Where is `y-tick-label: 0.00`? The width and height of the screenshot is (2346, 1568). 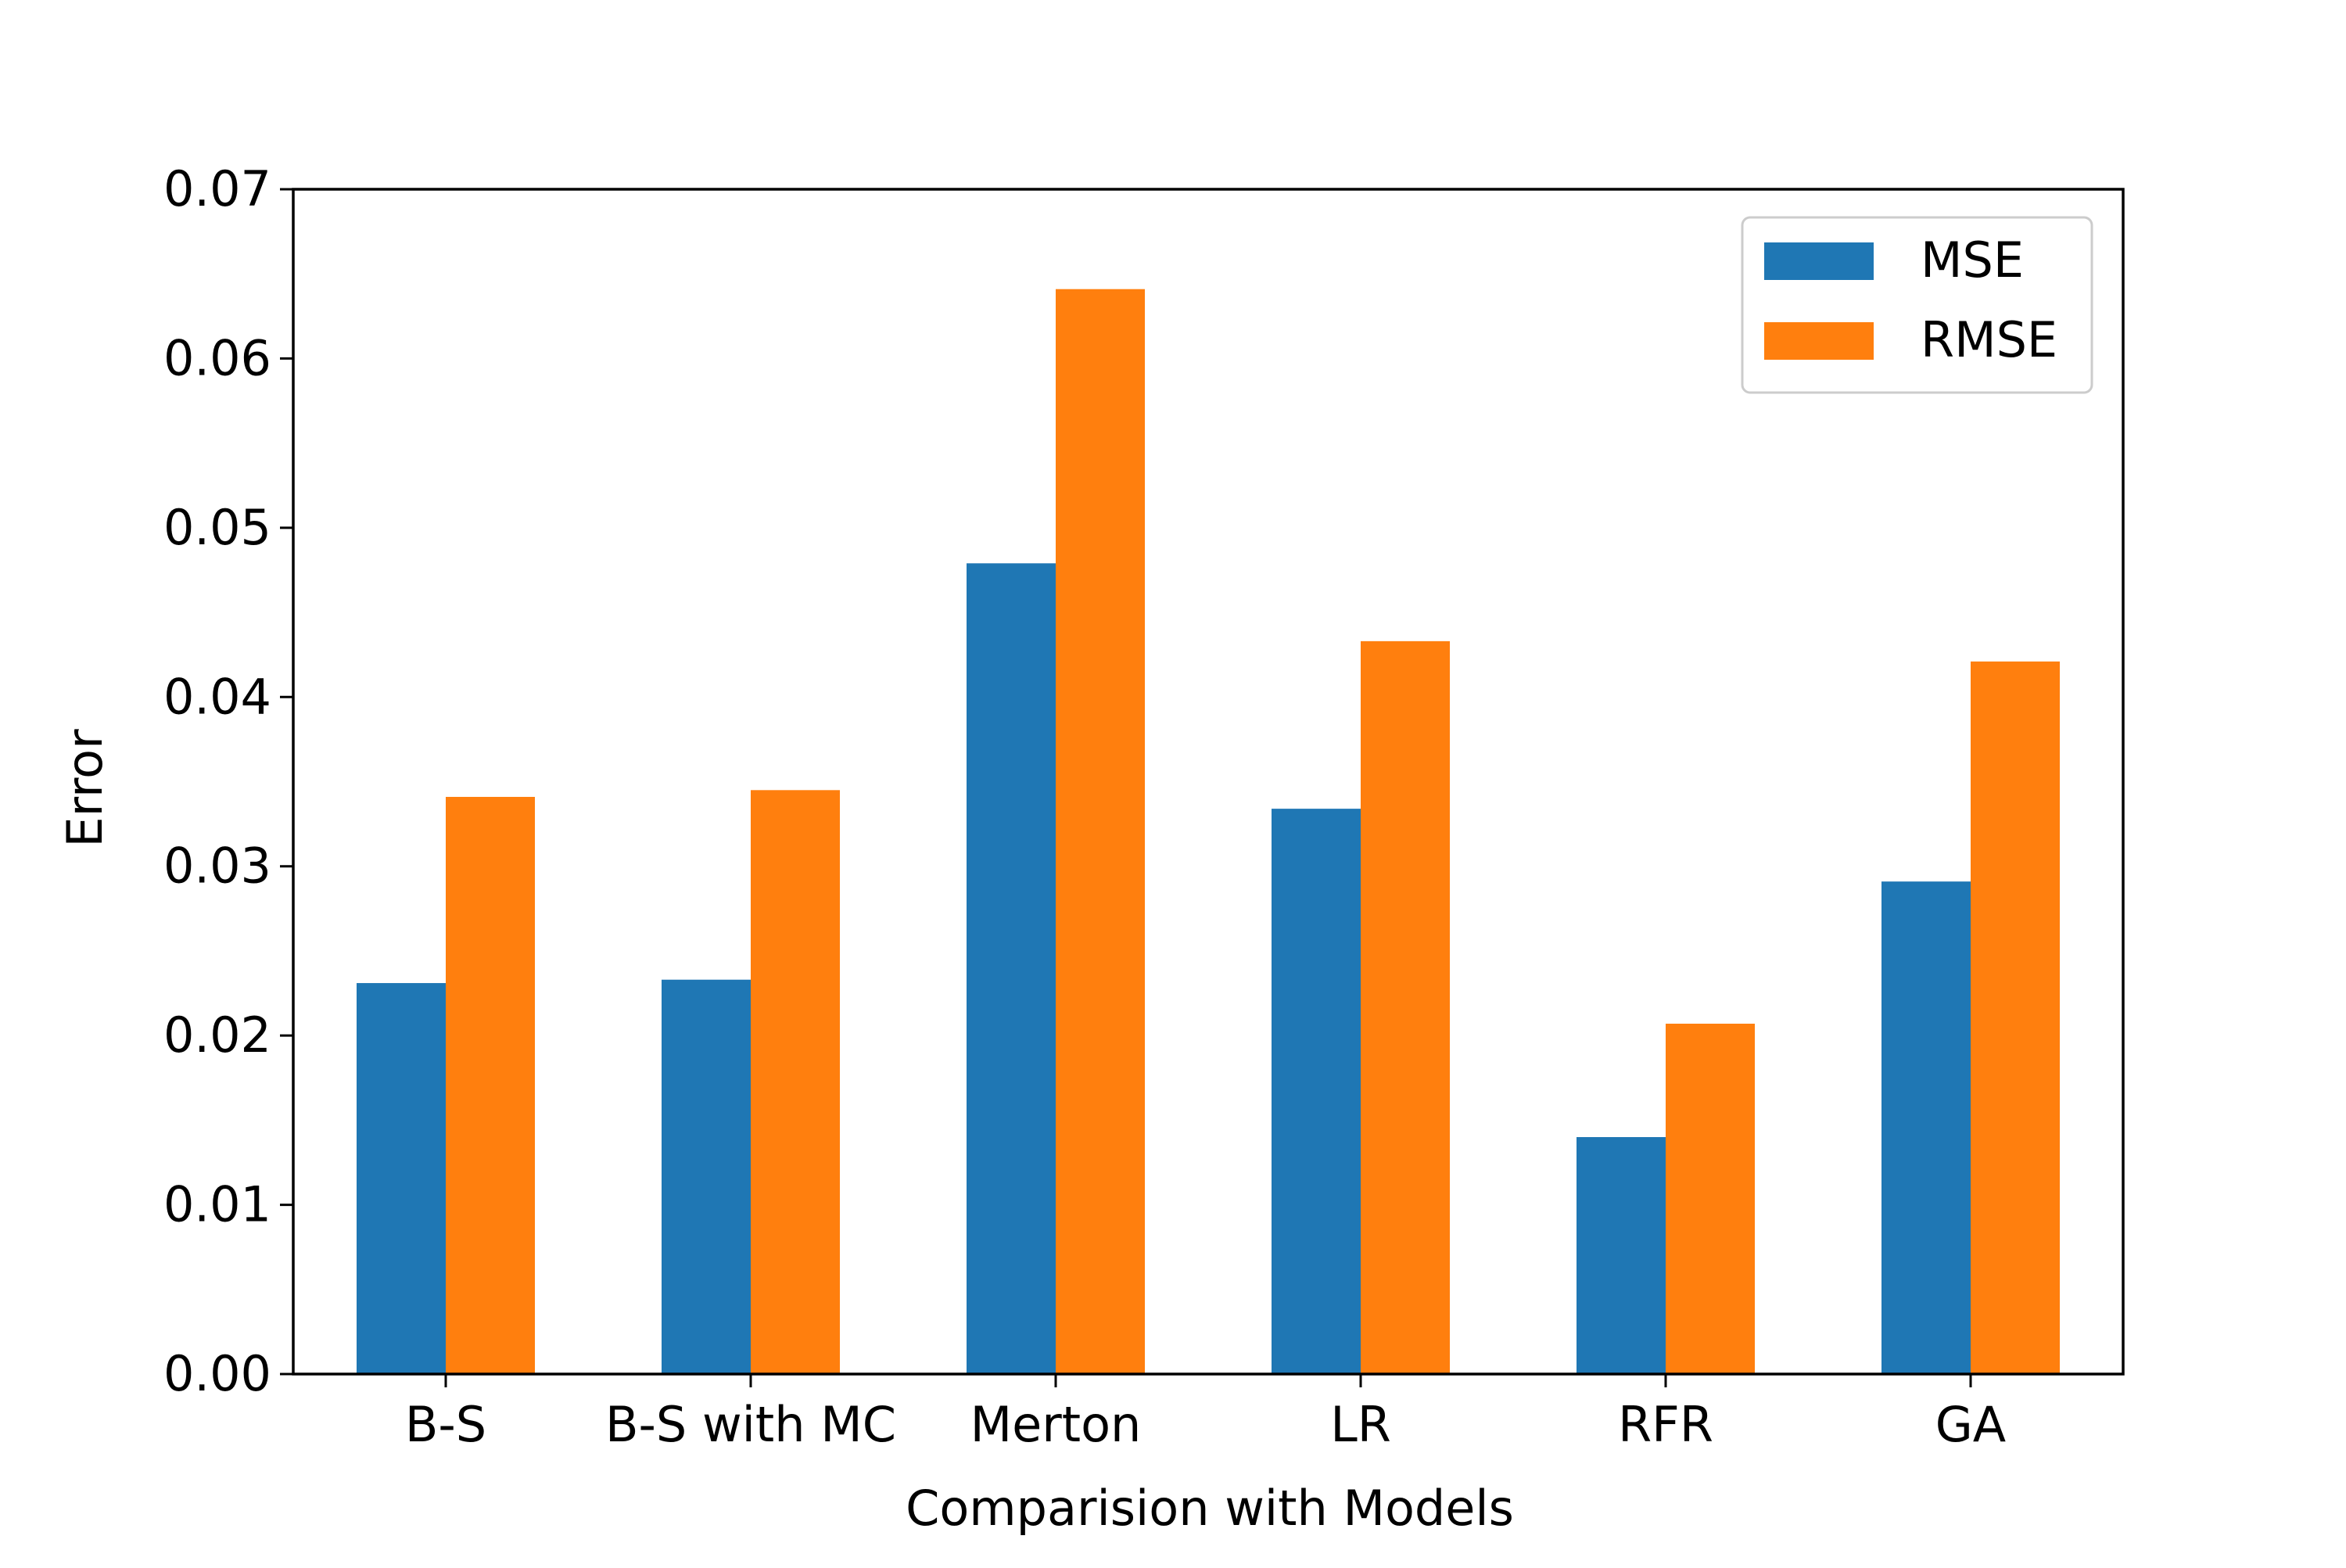 y-tick-label: 0.00 is located at coordinates (217, 1373).